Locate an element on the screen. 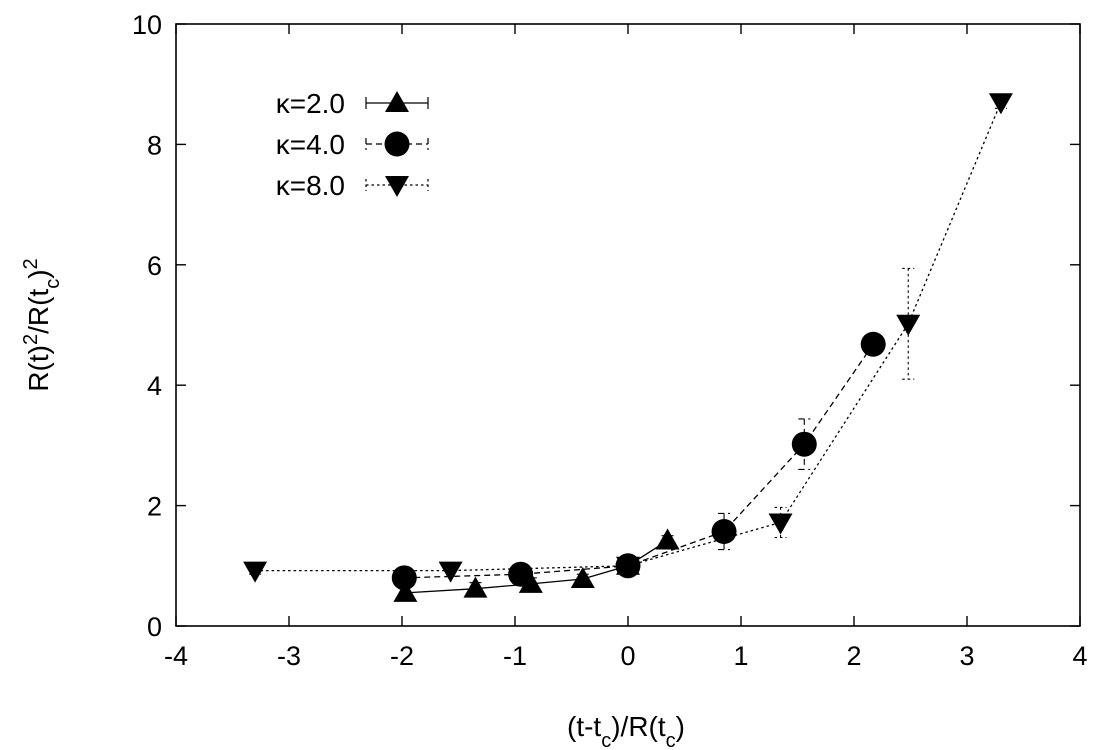  x-axis-title-subscript-2: c is located at coordinates (671, 740).